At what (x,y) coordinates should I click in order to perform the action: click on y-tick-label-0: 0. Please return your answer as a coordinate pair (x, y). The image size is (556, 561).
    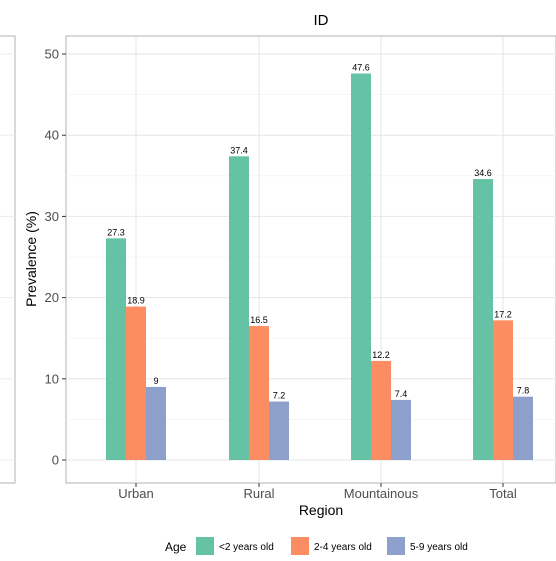
    Looking at the image, I should click on (55, 460).